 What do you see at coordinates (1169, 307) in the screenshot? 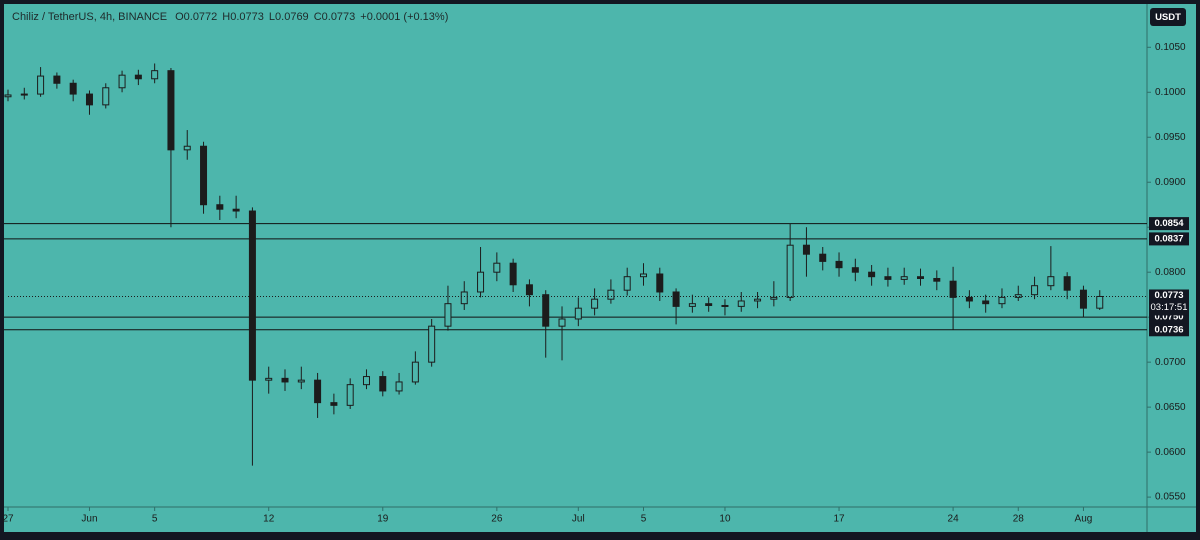
I see `countdown: 03:17:51` at bounding box center [1169, 307].